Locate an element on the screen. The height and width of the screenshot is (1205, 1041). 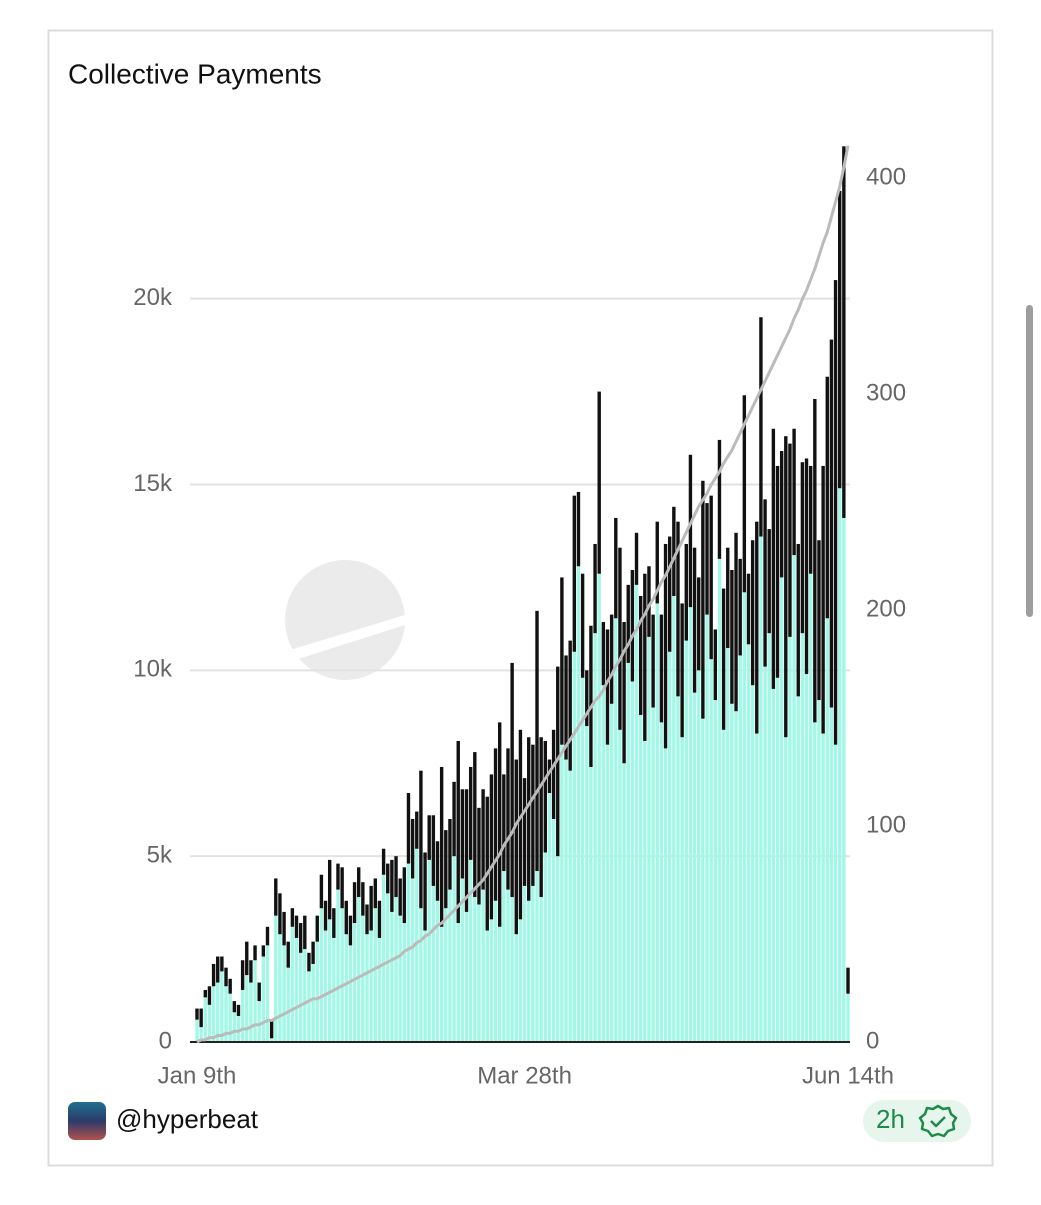
chart-title: Collective Payments is located at coordinates (195, 73).